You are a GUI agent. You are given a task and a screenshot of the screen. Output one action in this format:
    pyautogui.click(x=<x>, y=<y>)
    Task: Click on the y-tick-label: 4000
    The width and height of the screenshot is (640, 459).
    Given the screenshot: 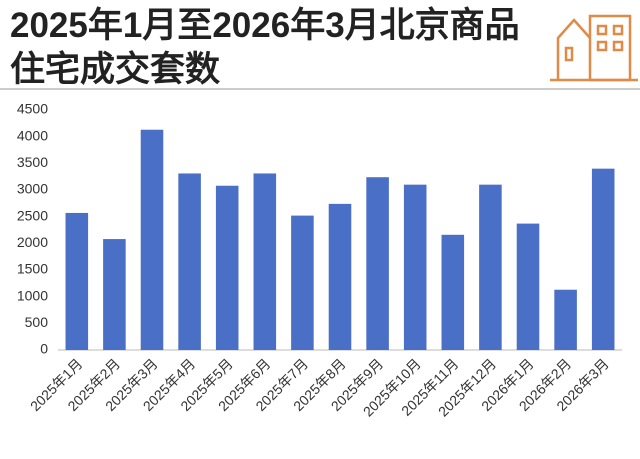 What is the action you would take?
    pyautogui.click(x=32, y=135)
    